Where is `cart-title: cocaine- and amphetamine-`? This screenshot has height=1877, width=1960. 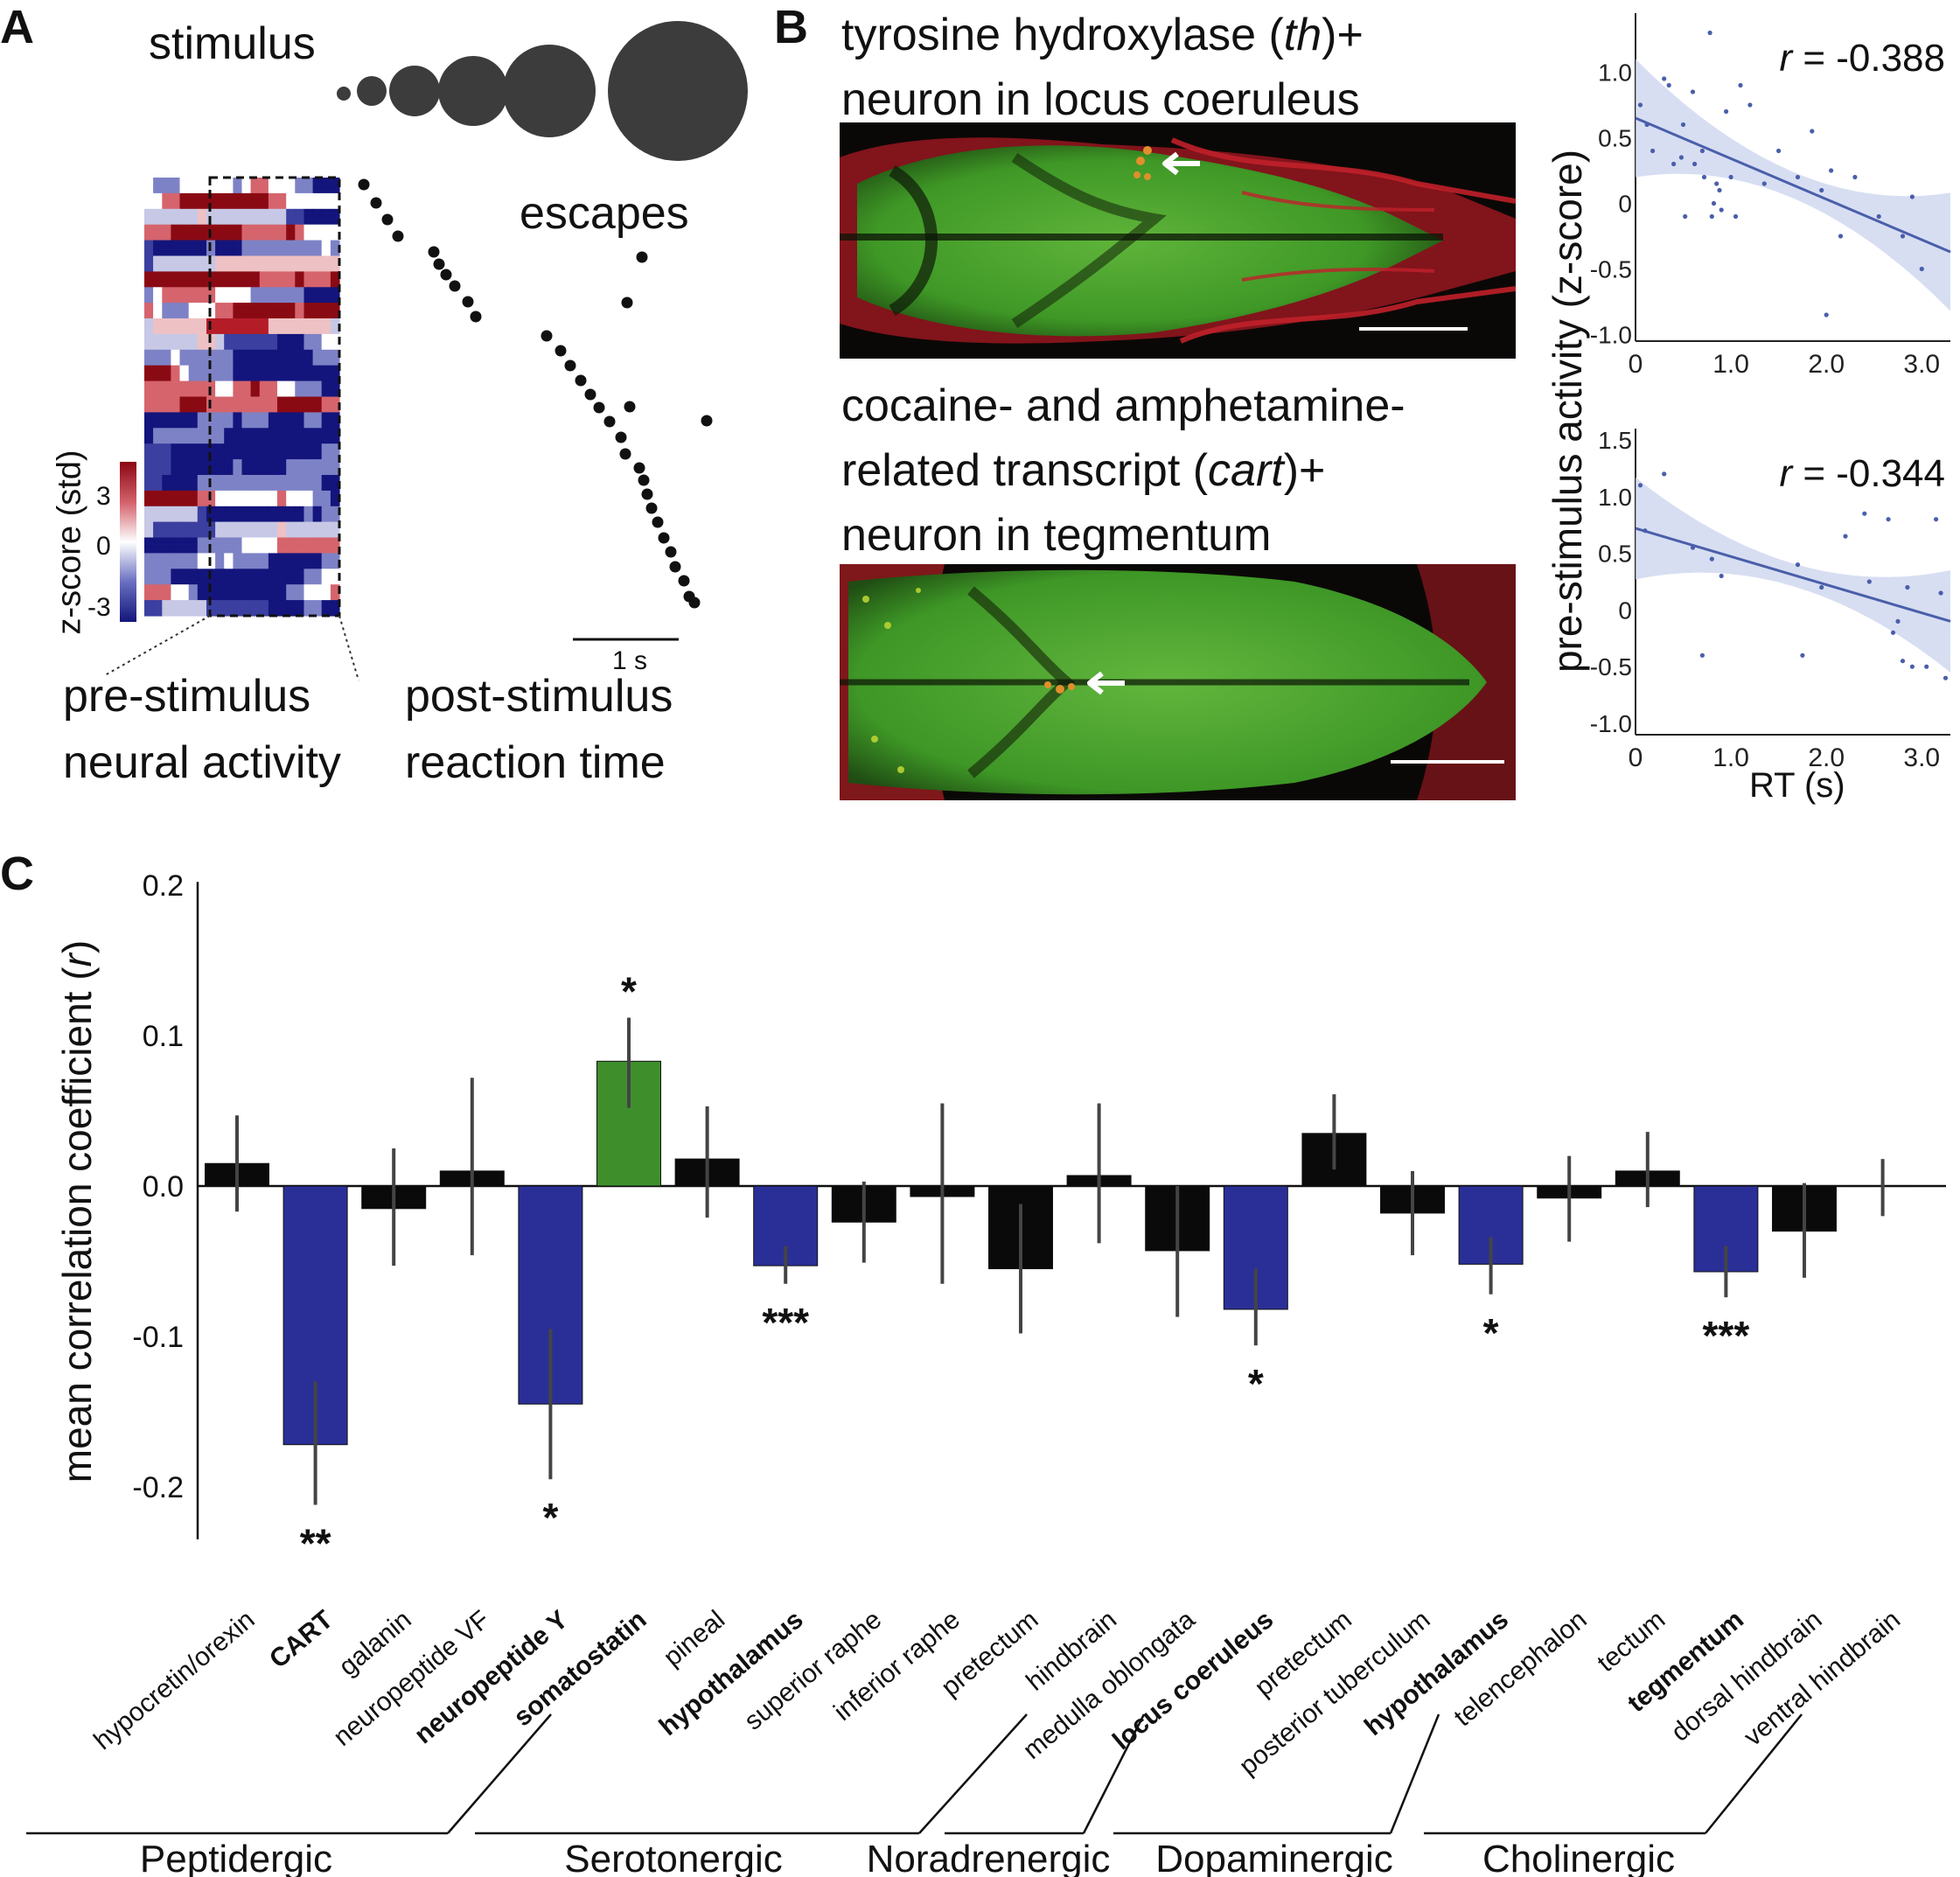
cart-title: cocaine- and amphetamine- is located at coordinates (1123, 406).